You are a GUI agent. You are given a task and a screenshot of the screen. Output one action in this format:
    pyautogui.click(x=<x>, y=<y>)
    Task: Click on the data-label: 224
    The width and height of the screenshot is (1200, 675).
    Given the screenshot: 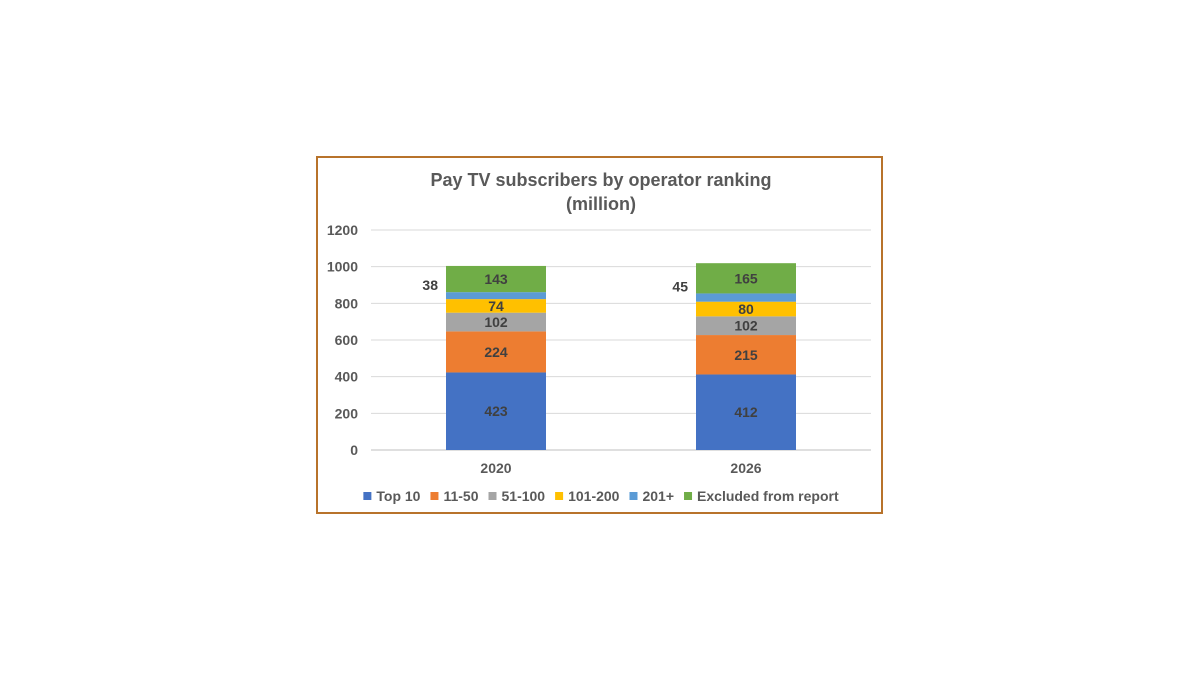 What is the action you would take?
    pyautogui.click(x=496, y=352)
    